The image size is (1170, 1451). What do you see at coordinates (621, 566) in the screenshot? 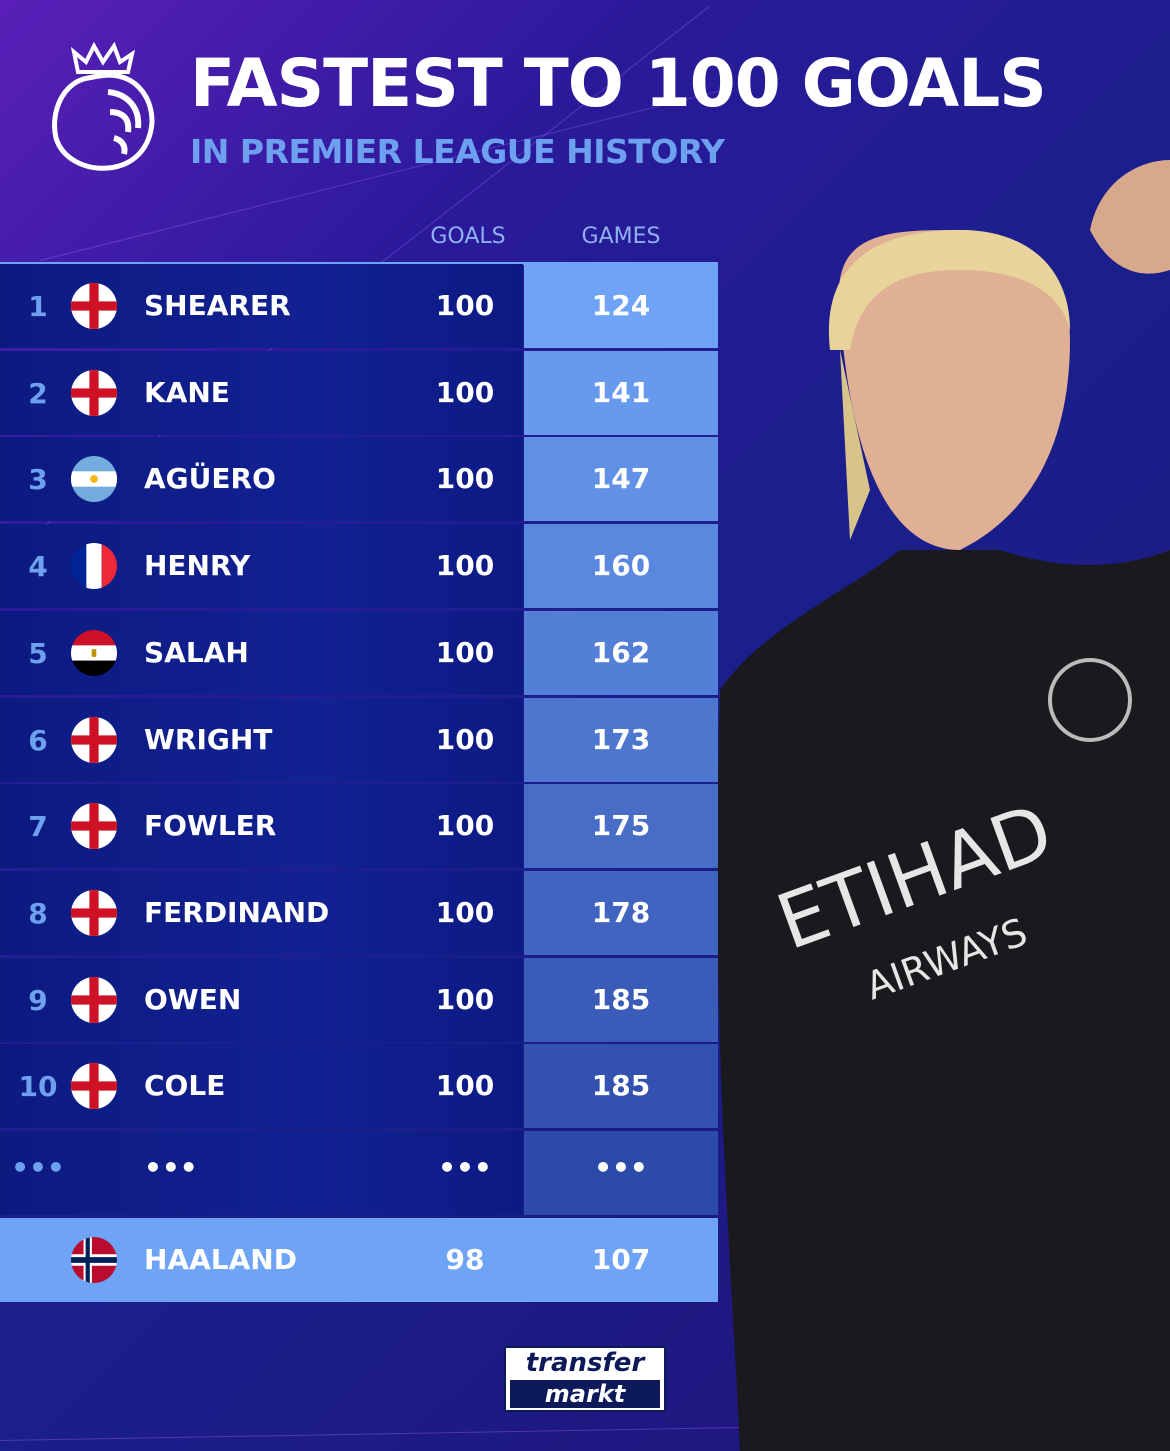
I see `games-value: 160` at bounding box center [621, 566].